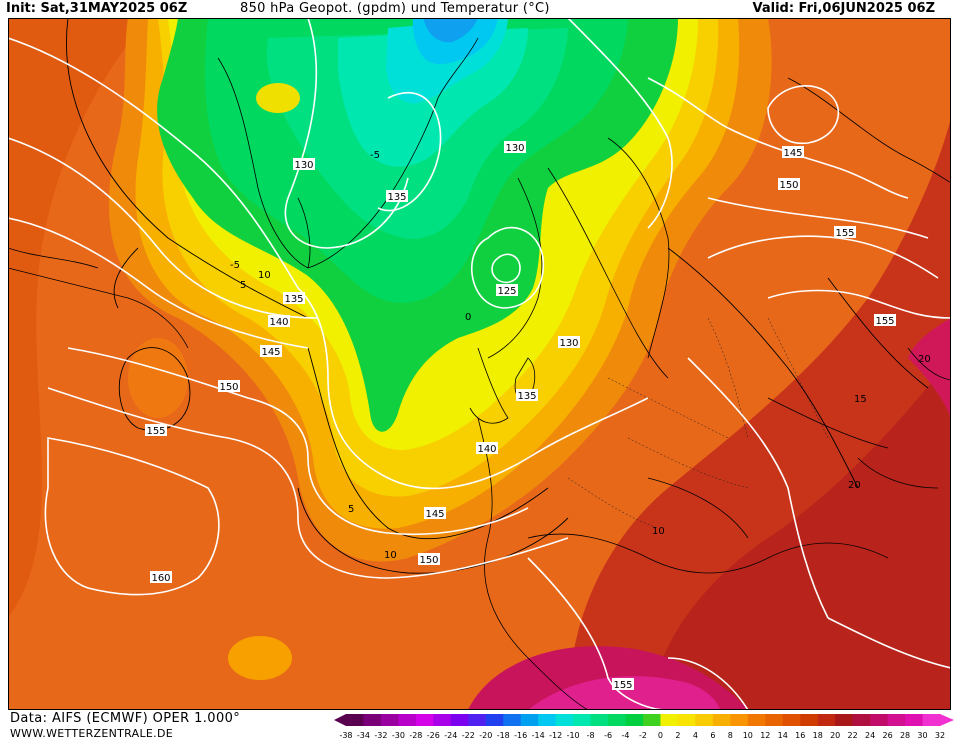 This screenshot has height=741, width=959. I want to click on t-label-20a: 20, so click(854, 485).